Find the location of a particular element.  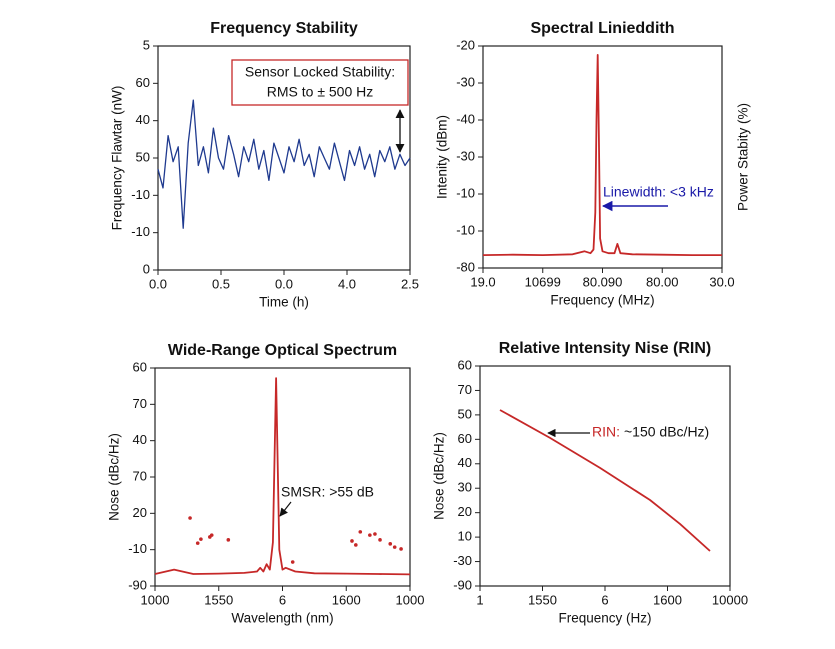

x-tick-label: 10699 is located at coordinates (543, 281).